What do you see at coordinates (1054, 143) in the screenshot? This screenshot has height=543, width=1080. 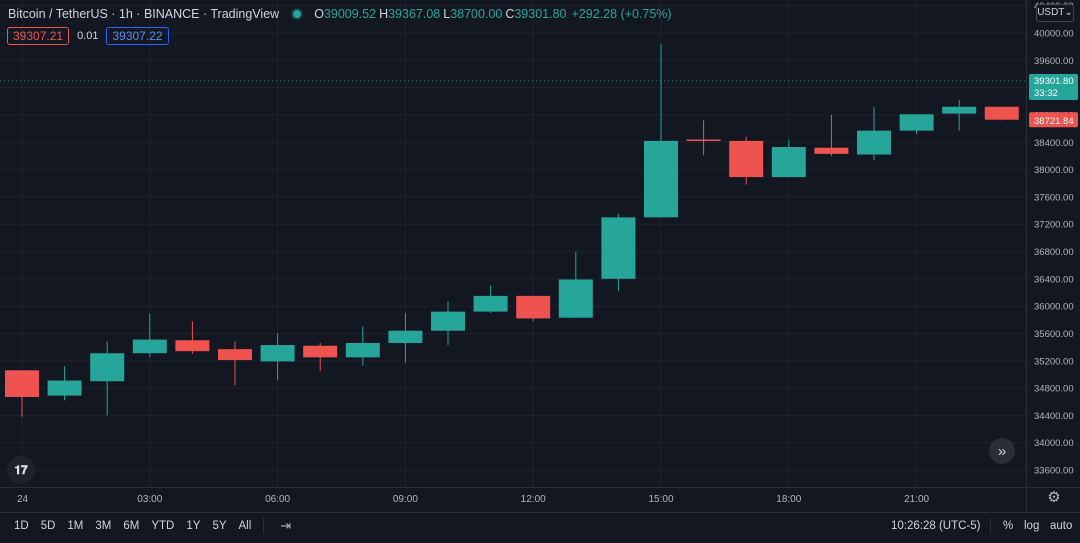 I see `y-tick-label: 38400.00` at bounding box center [1054, 143].